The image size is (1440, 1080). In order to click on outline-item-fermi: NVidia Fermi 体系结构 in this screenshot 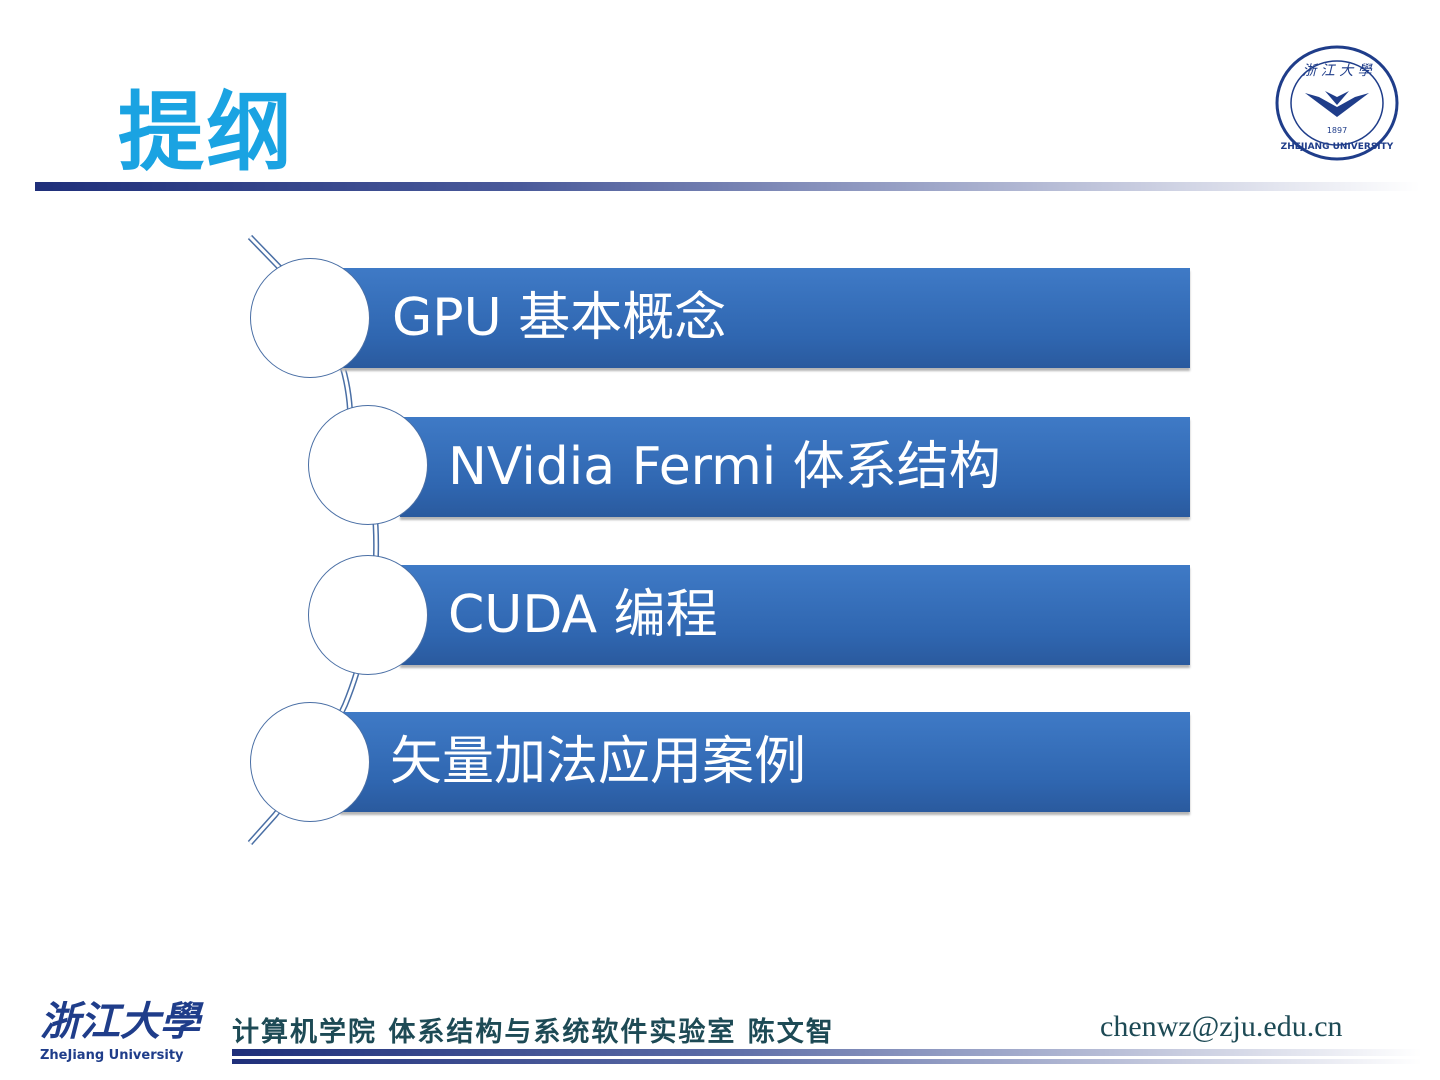, I will do `click(795, 467)`.